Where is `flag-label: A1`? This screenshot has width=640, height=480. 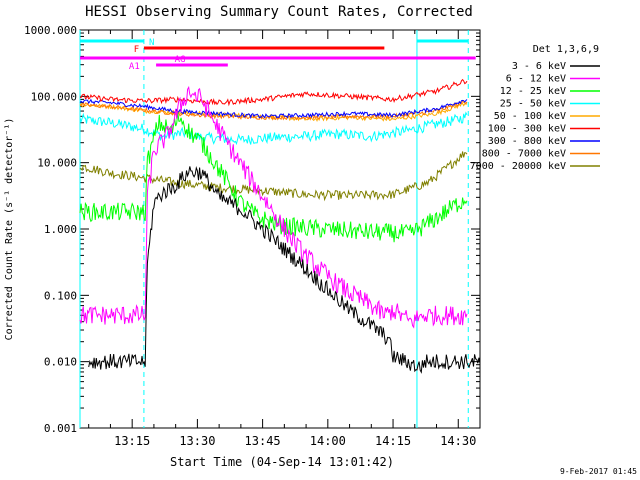 flag-label: A1 is located at coordinates (134, 67).